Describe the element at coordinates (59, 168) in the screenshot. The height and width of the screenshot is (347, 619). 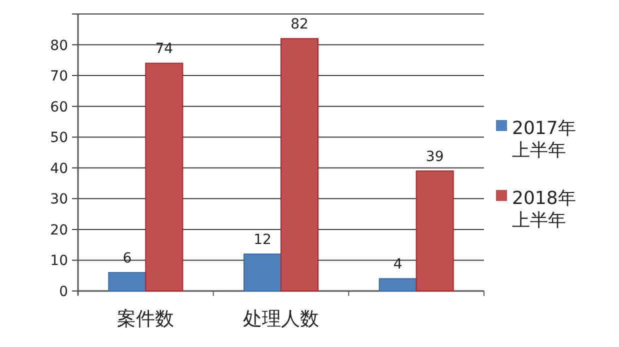
I see `y-tick-label: 40` at that location.